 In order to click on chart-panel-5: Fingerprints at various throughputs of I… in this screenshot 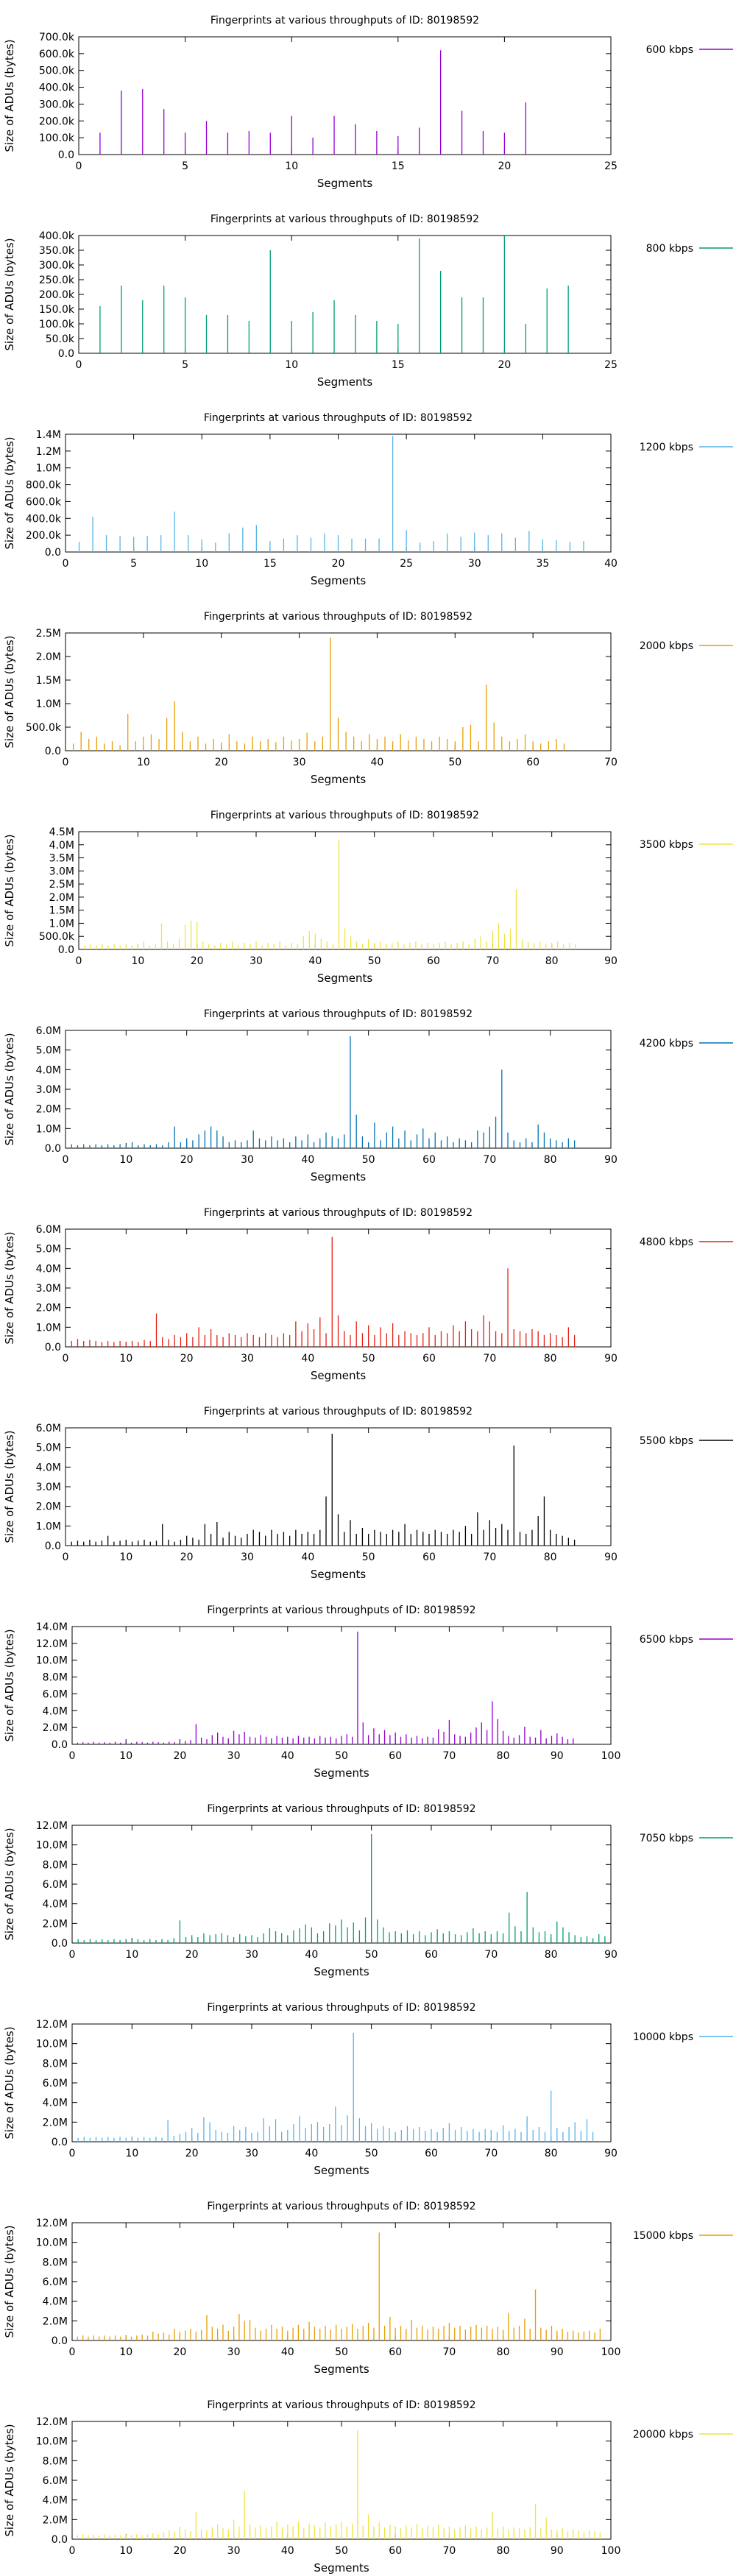, I will do `click(368, 897)`.